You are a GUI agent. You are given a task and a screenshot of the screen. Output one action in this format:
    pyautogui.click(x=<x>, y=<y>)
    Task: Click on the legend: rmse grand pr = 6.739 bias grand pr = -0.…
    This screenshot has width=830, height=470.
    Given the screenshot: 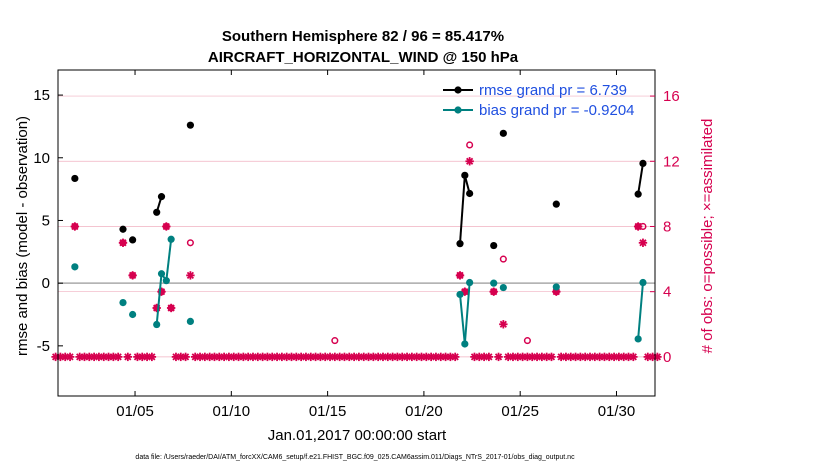 What is the action you would take?
    pyautogui.click(x=539, y=100)
    